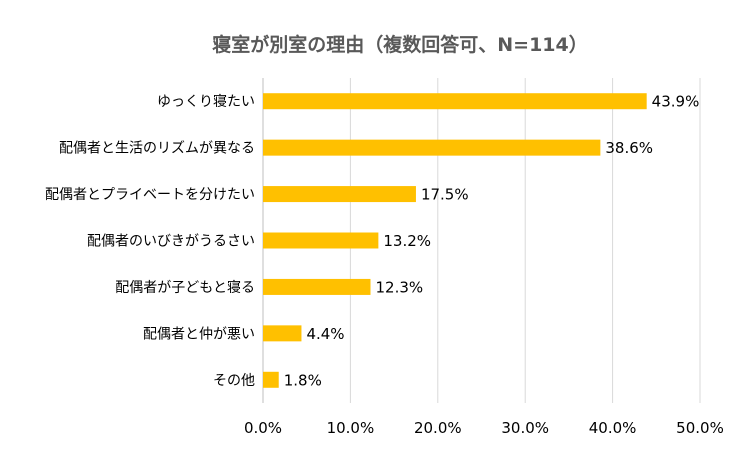  What do you see at coordinates (700, 428) in the screenshot?
I see `x-tick-label: 50.0%` at bounding box center [700, 428].